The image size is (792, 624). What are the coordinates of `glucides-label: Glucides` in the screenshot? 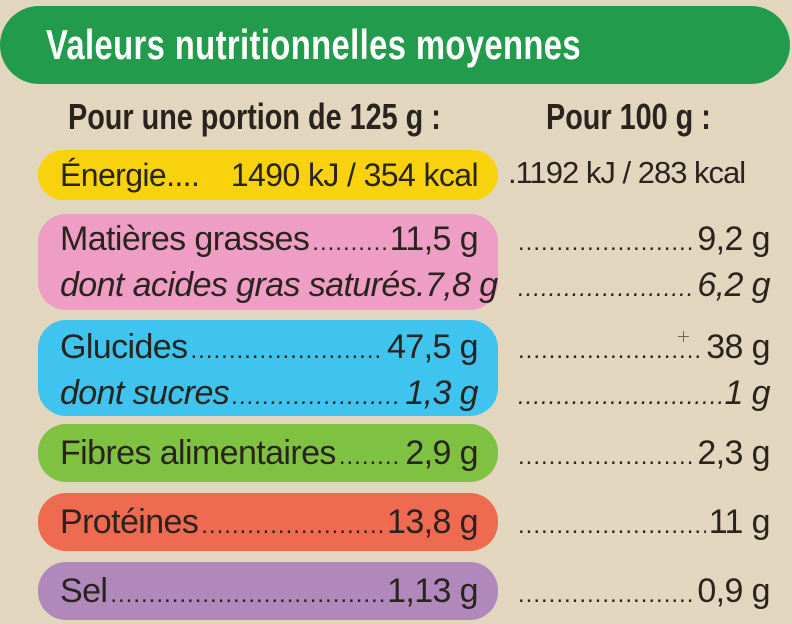 It's located at (124, 347).